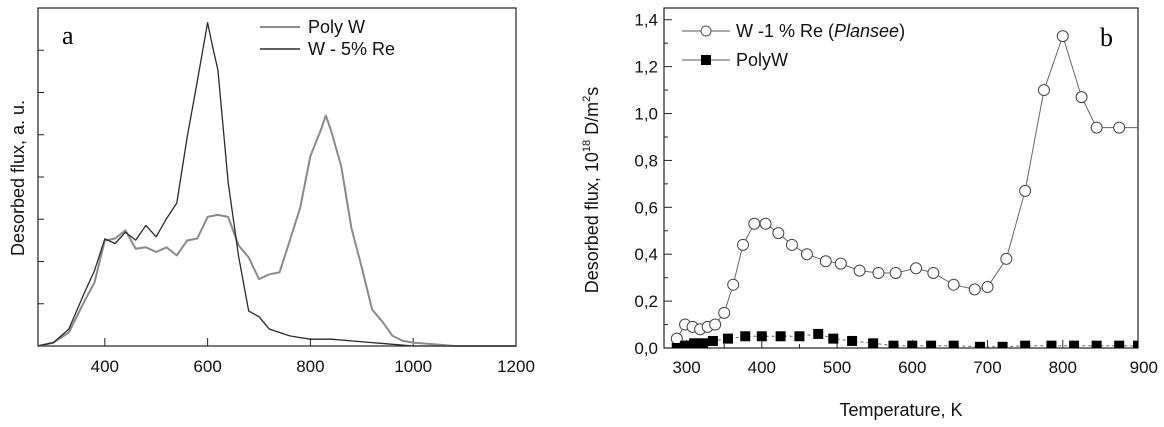 This screenshot has width=1164, height=427. I want to click on panel-b-x-tick-label: 800, so click(1063, 367).